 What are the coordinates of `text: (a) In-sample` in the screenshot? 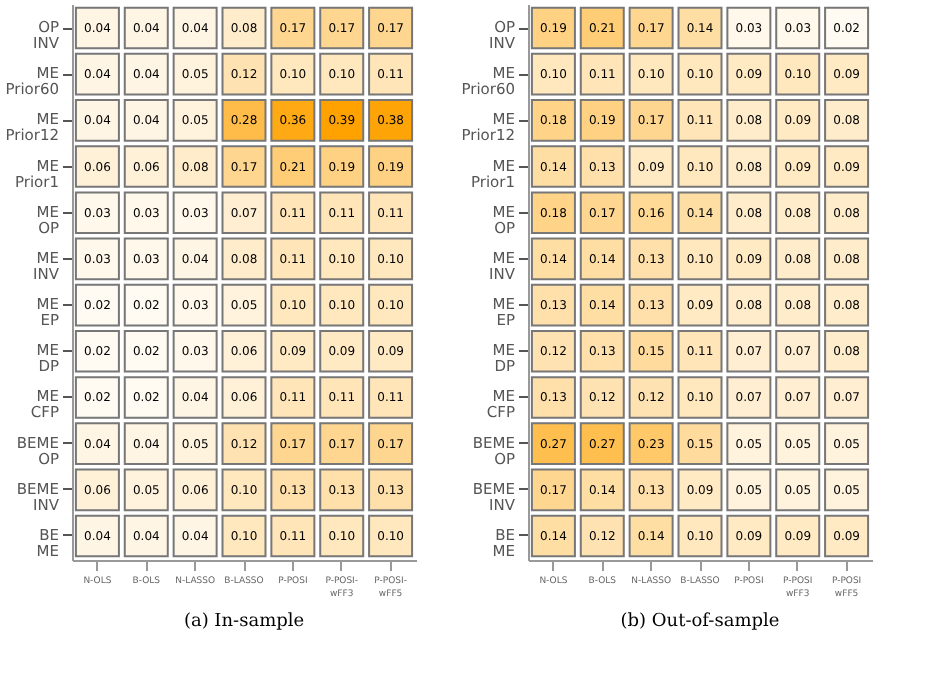 It's located at (244, 622).